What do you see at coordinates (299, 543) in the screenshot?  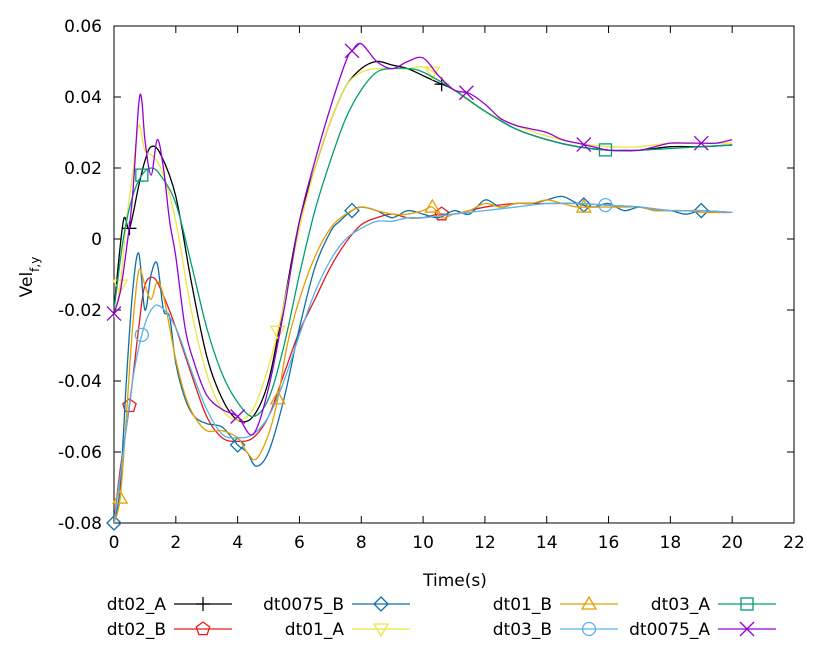 I see `x-tick-label: 6` at bounding box center [299, 543].